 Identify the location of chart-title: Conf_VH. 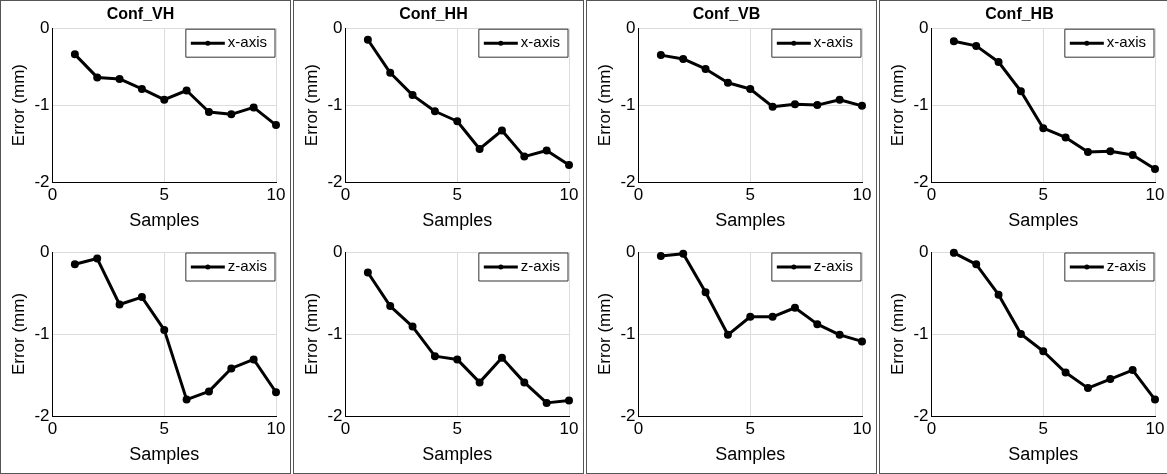
(140, 14).